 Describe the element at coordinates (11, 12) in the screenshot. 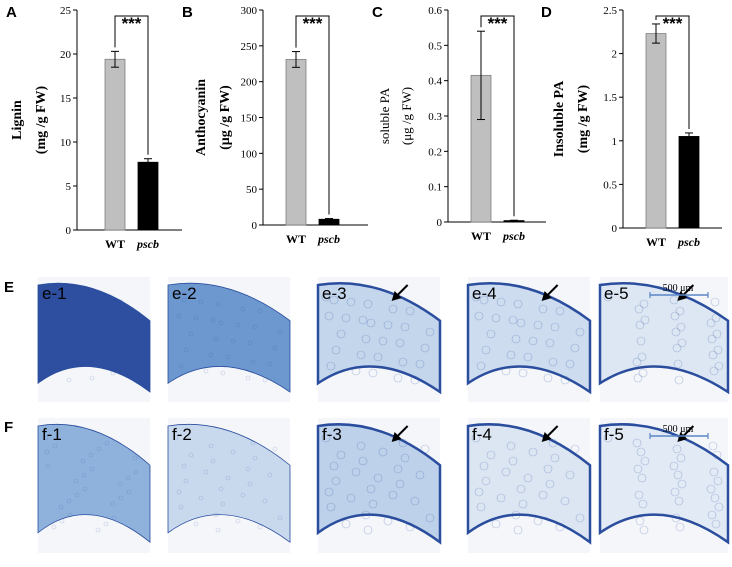

I see `panel-label: A` at that location.